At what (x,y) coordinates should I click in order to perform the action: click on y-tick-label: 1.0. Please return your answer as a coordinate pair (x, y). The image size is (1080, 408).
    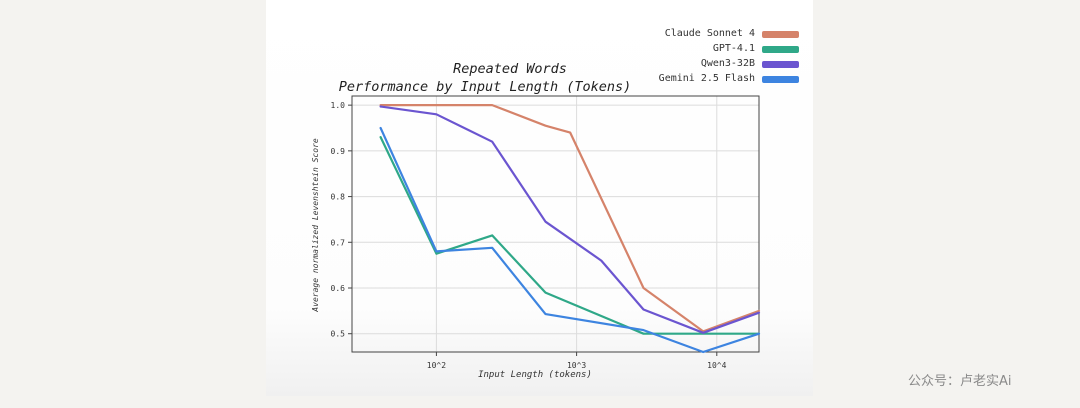
    Looking at the image, I should click on (338, 105).